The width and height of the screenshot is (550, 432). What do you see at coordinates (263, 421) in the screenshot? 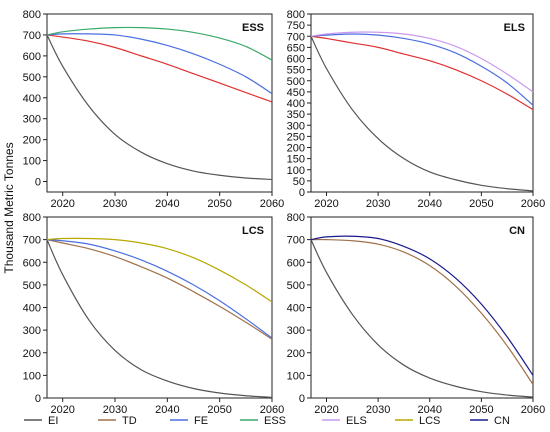
I see `legend-item-ess: ESS` at bounding box center [263, 421].